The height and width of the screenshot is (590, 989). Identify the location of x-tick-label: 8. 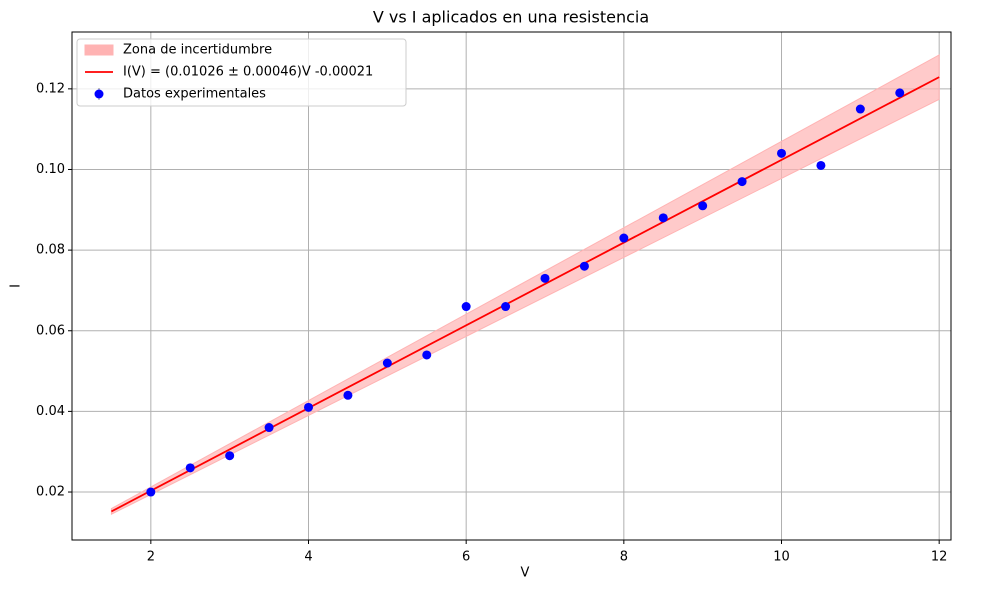
(624, 557).